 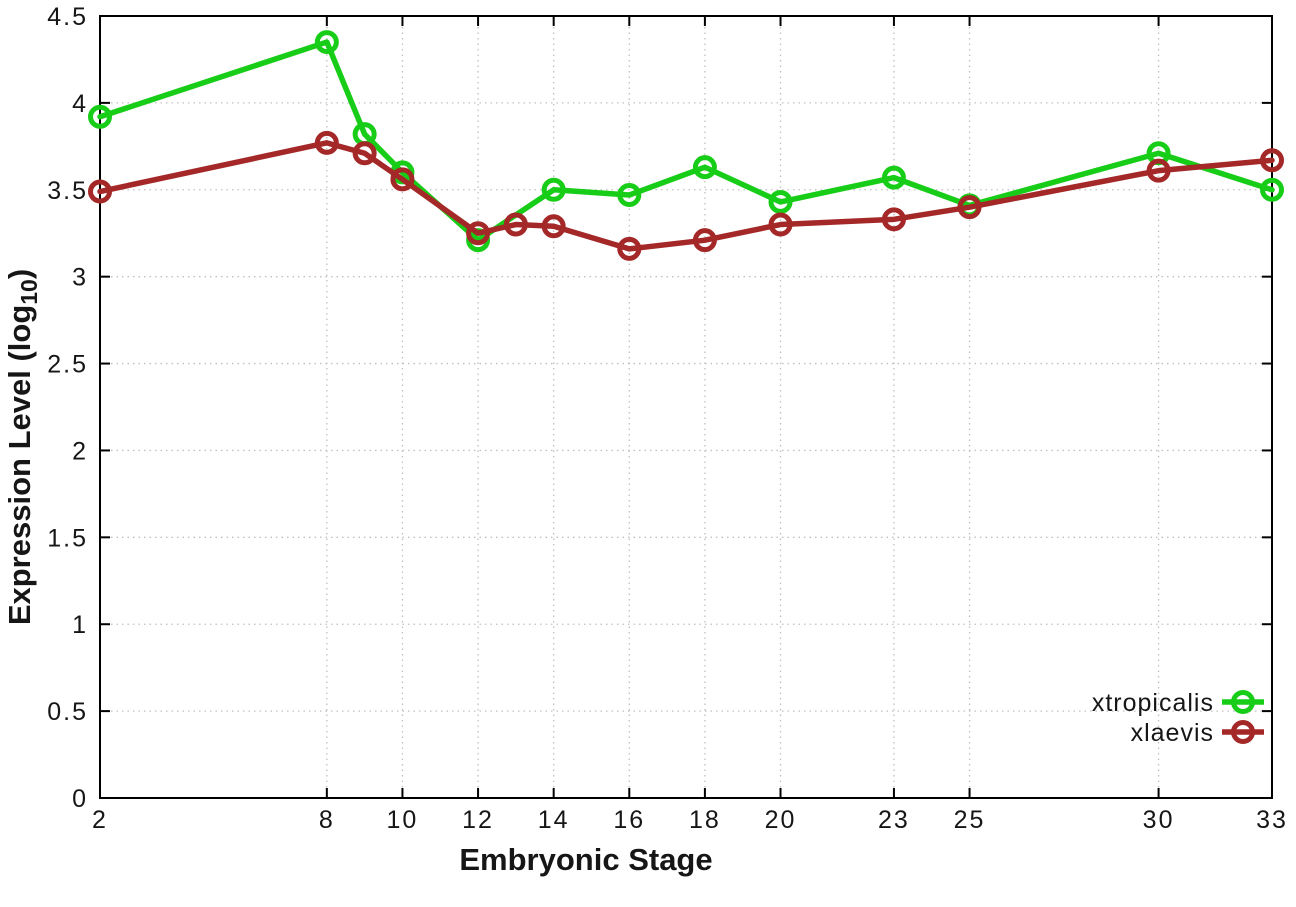 I want to click on svg-text: 4.5, so click(x=67, y=17).